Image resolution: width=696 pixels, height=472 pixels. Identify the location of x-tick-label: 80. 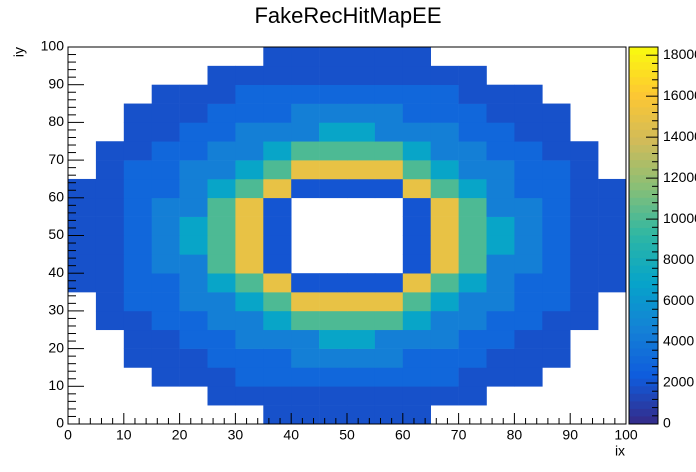
(515, 435).